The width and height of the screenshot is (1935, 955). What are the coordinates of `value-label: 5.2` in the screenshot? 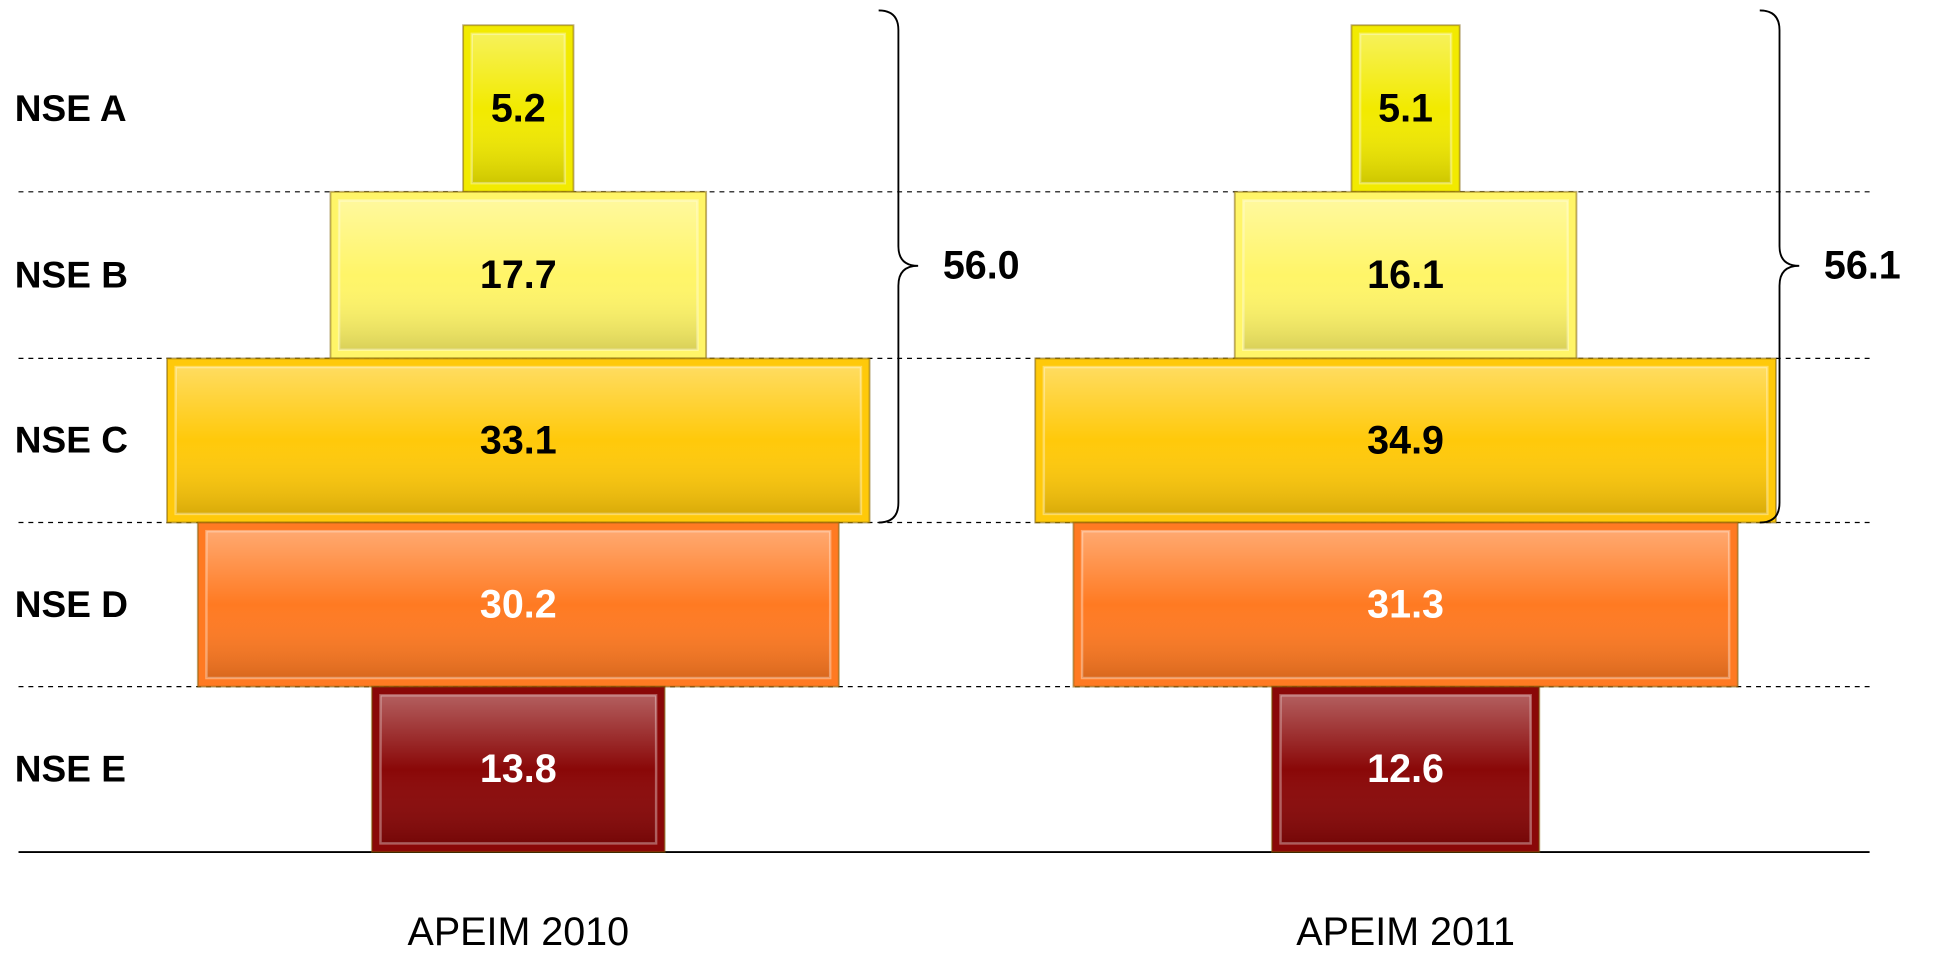 It's located at (518, 108).